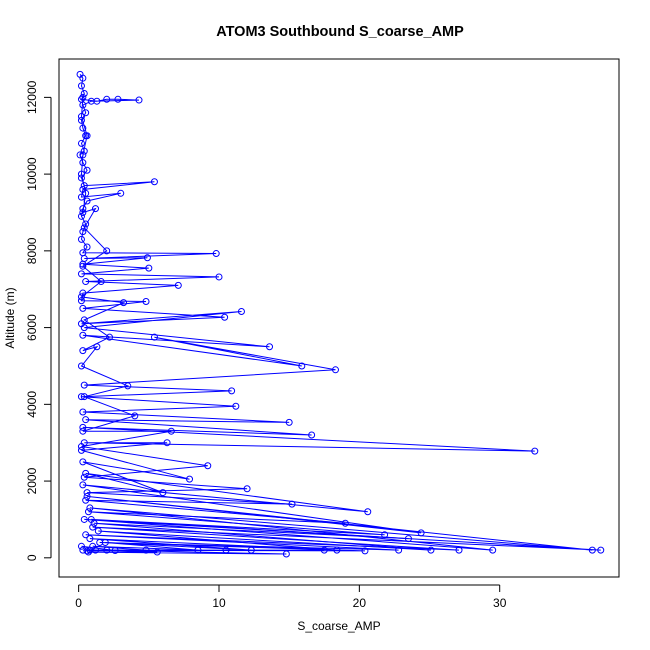  Describe the element at coordinates (32, 557) in the screenshot. I see `y-tick-label: 0` at that location.